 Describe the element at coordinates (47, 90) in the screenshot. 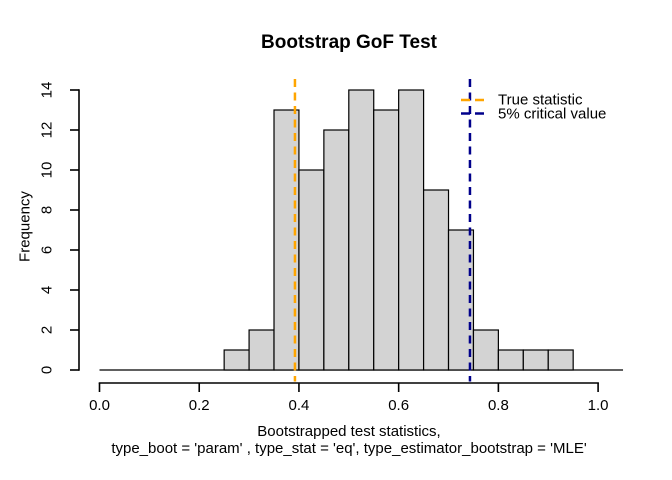

I see `y-axis-tick-label: 14` at that location.